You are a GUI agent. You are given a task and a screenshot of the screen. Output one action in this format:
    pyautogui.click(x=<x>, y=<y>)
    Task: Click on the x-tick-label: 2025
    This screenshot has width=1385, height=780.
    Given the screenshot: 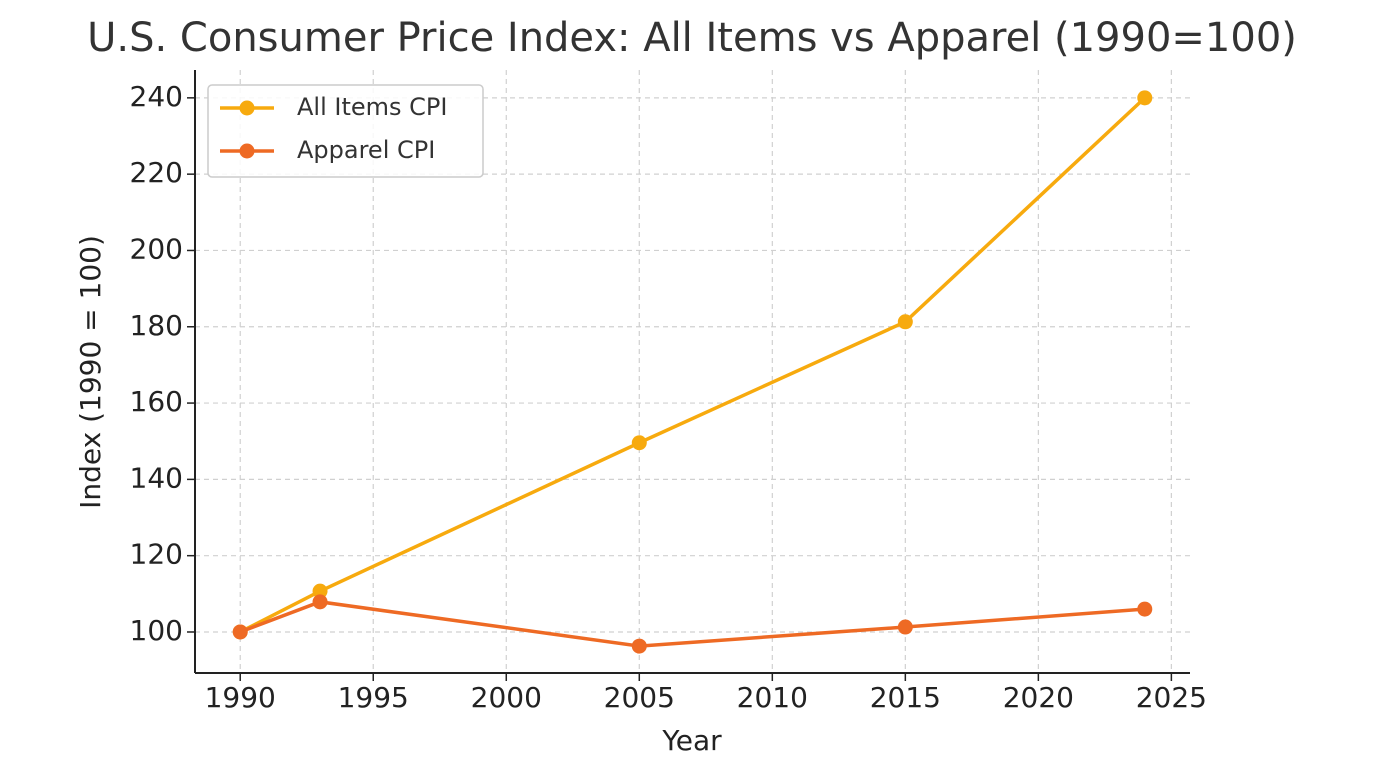 What is the action you would take?
    pyautogui.click(x=1171, y=697)
    